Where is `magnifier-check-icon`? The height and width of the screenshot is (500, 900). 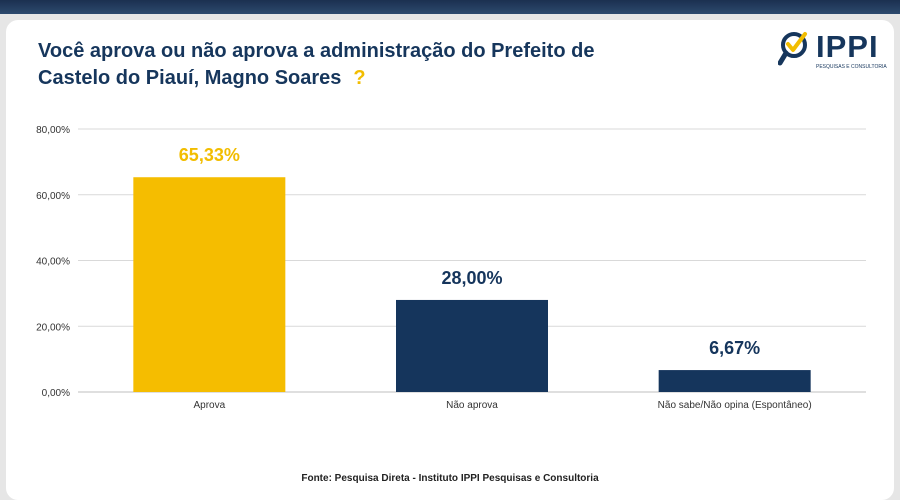
magnifier-check-icon is located at coordinates (792, 49).